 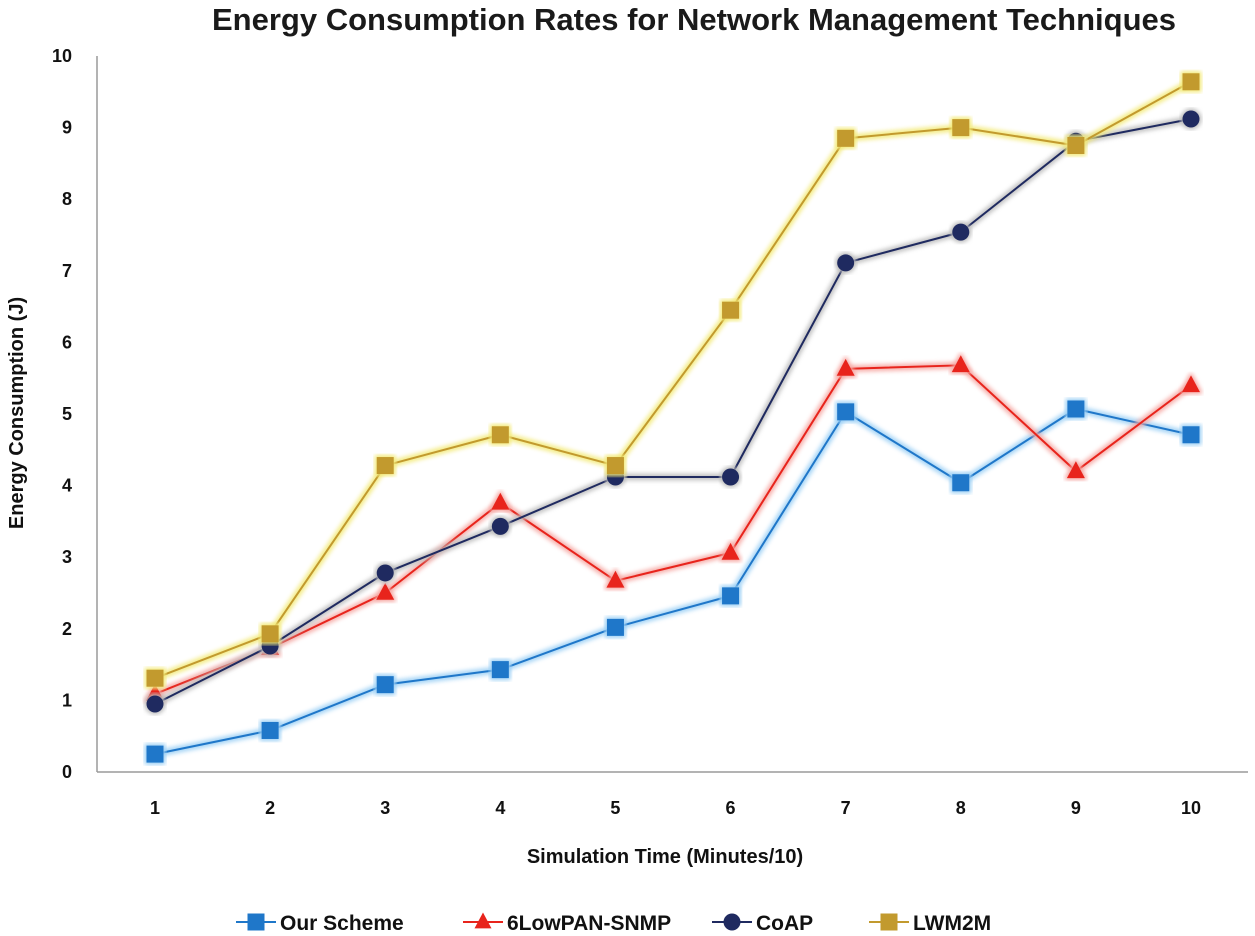 I want to click on legend-item: Our Scheme, so click(x=320, y=923).